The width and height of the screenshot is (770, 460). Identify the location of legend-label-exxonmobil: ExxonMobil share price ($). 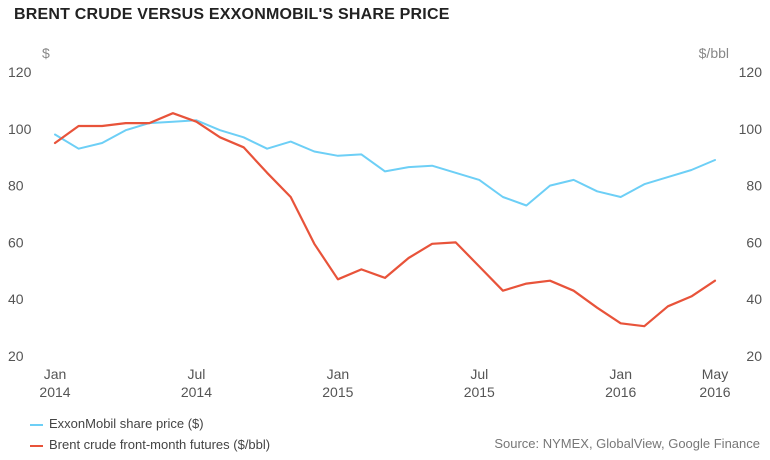
(126, 423).